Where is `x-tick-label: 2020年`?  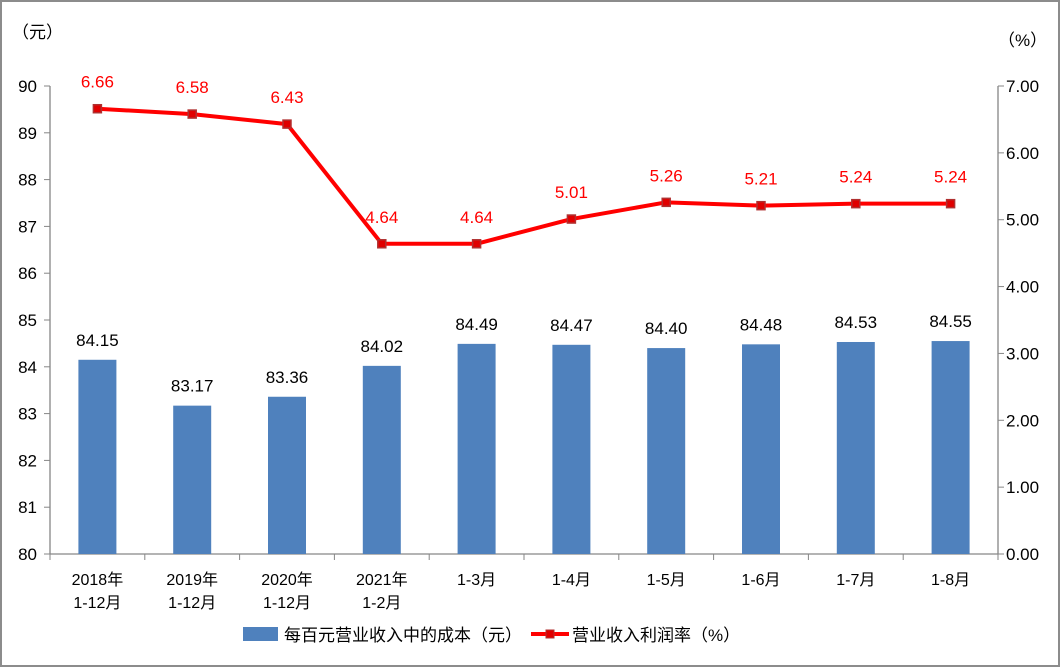
x-tick-label: 2020年 is located at coordinates (287, 580).